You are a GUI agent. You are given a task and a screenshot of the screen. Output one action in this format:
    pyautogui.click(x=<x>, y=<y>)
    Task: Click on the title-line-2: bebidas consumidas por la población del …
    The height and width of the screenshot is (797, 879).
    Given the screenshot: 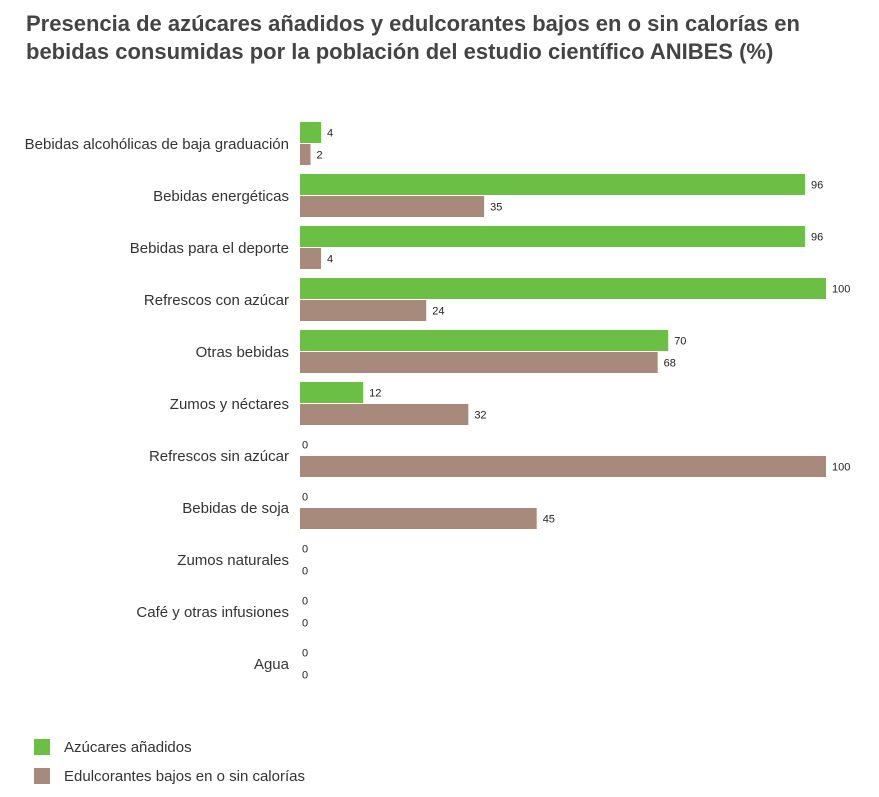 What is the action you would take?
    pyautogui.click(x=399, y=51)
    